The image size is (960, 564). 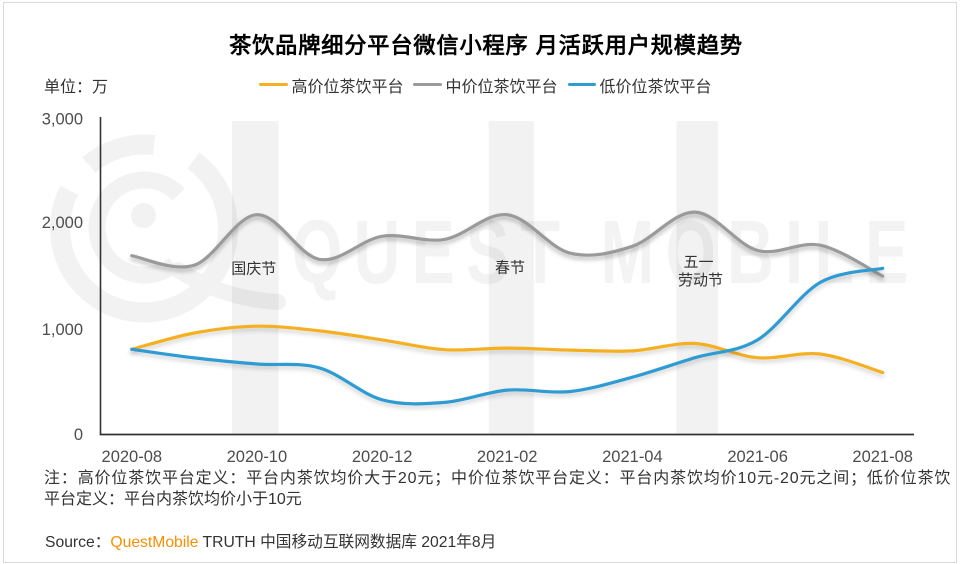 I want to click on svg-text: 劳动节, so click(x=700, y=280).